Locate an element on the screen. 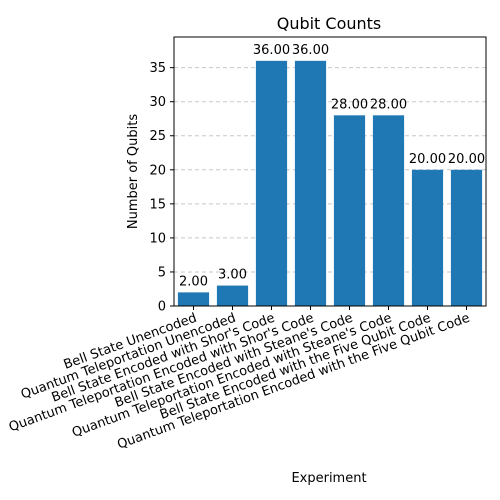 The height and width of the screenshot is (500, 500). y-tick-label: 15 is located at coordinates (157, 204).